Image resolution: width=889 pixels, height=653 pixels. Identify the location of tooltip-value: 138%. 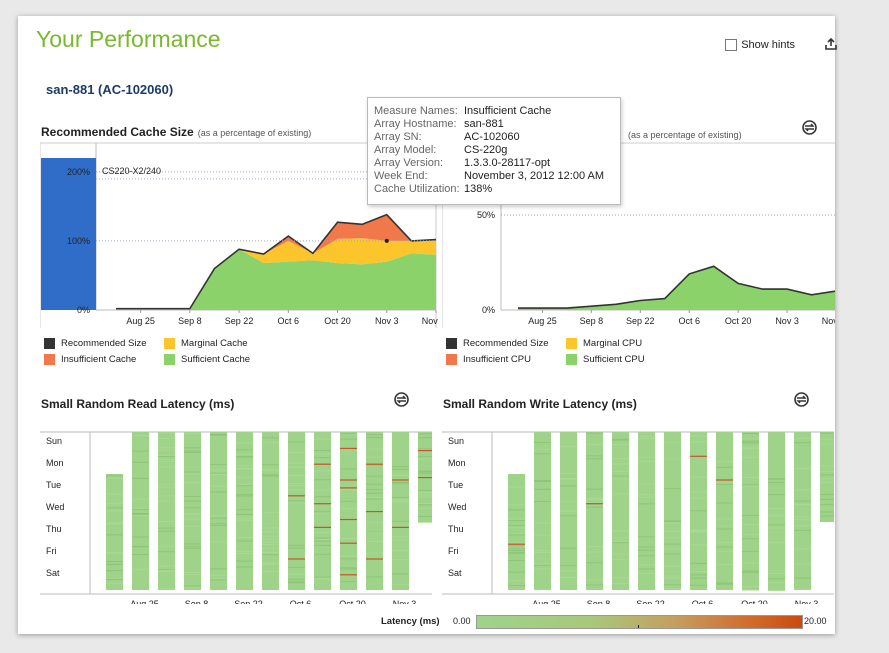
(478, 189).